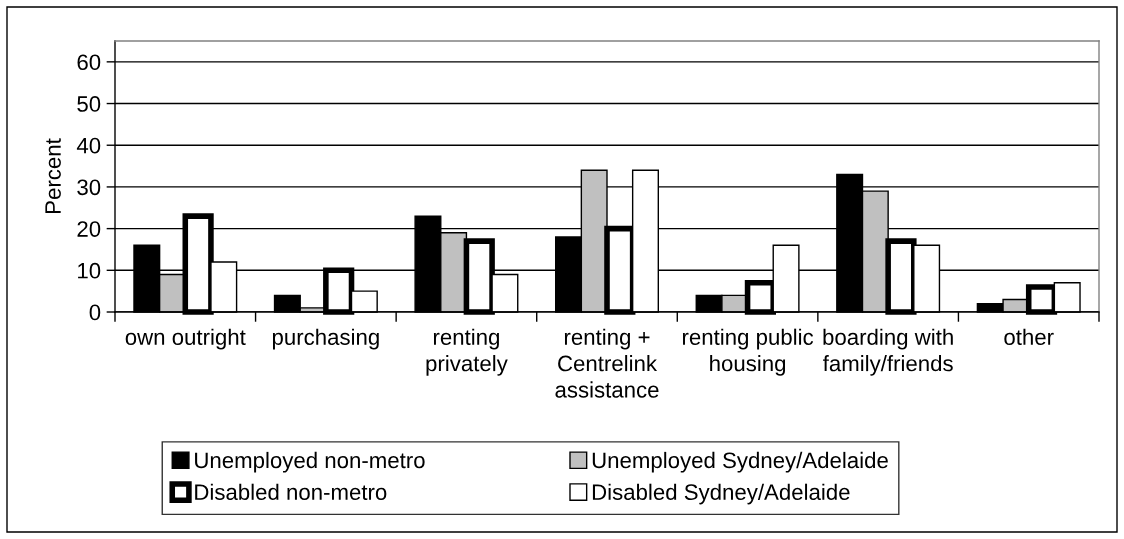 Image resolution: width=1124 pixels, height=539 pixels. Describe the element at coordinates (740, 462) in the screenshot. I see `legend-label: Unemployed Sydney/Adelaide` at that location.